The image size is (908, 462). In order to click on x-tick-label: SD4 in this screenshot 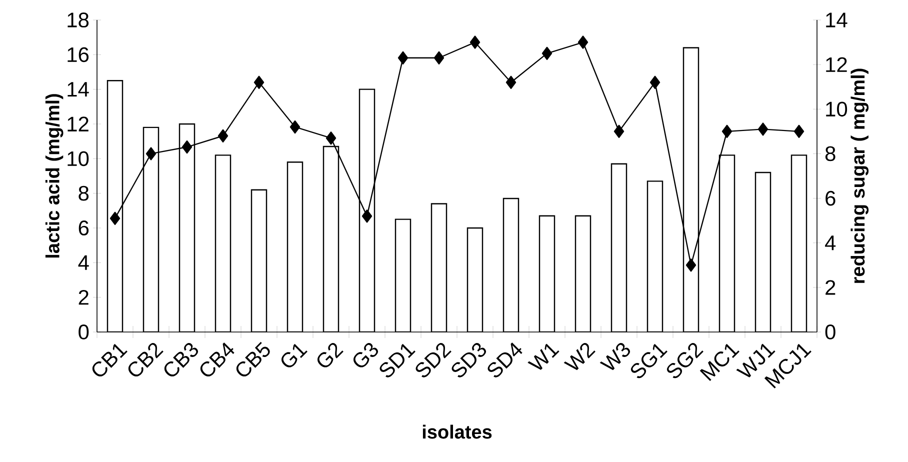, I will do `click(505, 360)`.